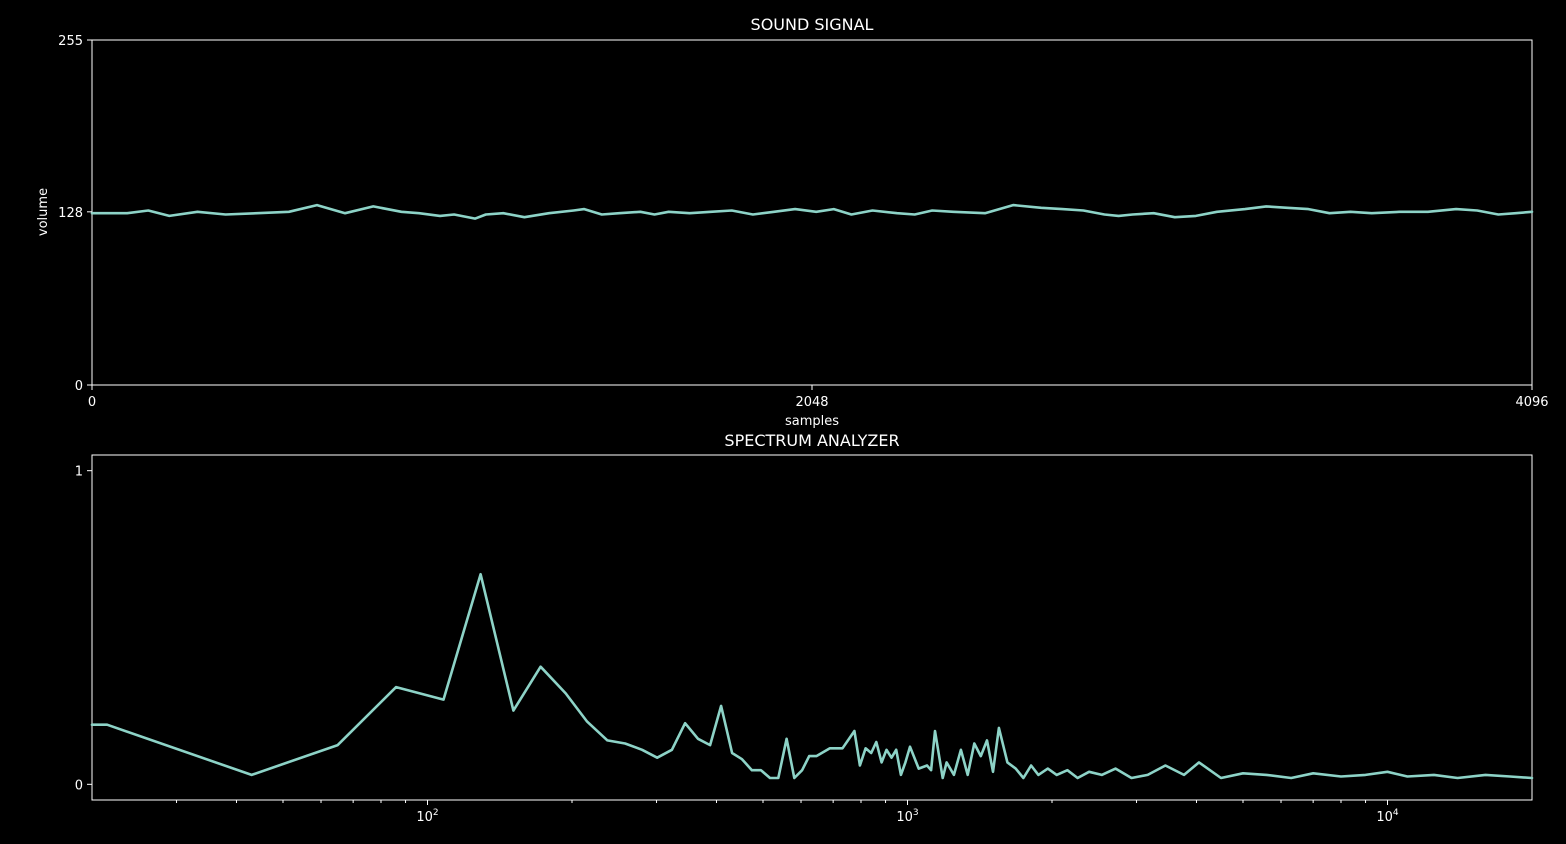 The width and height of the screenshot is (1566, 844). I want to click on y-axis-label: volume, so click(43, 212).